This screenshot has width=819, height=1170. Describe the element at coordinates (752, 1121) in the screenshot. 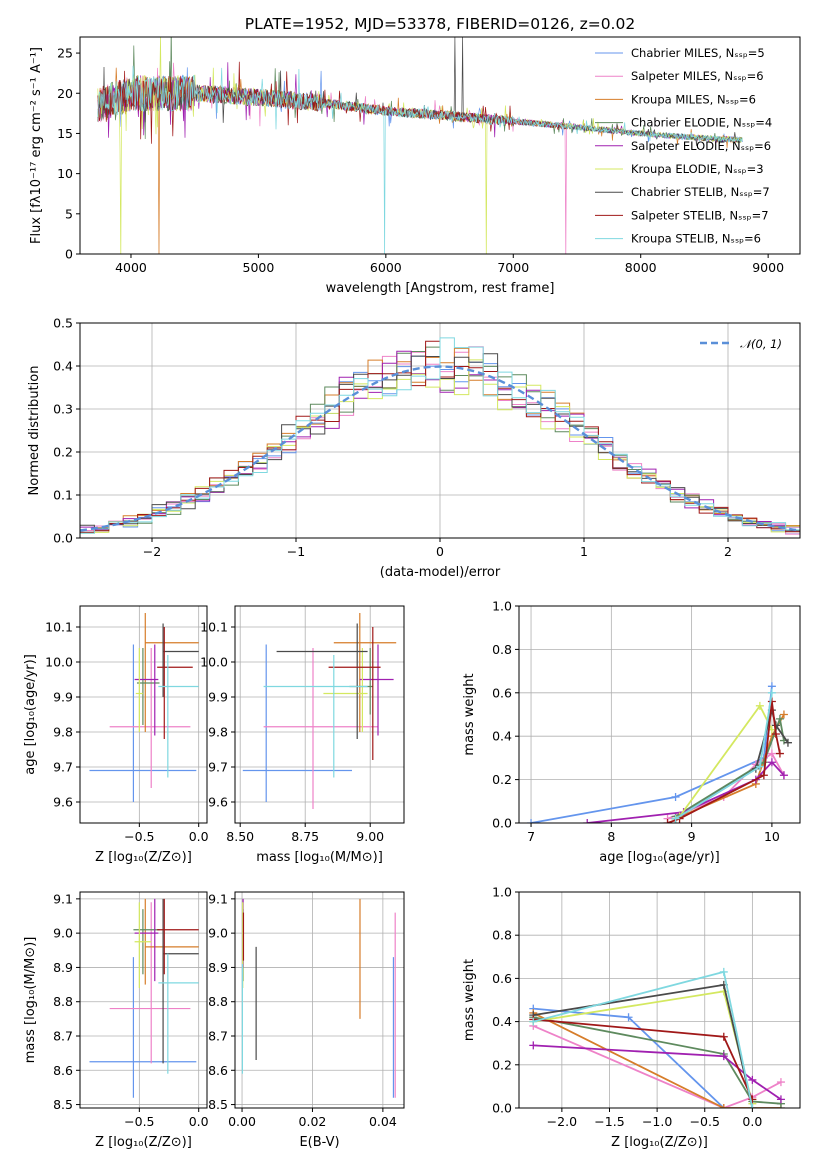

I see `x-tick-label: 0.0` at that location.